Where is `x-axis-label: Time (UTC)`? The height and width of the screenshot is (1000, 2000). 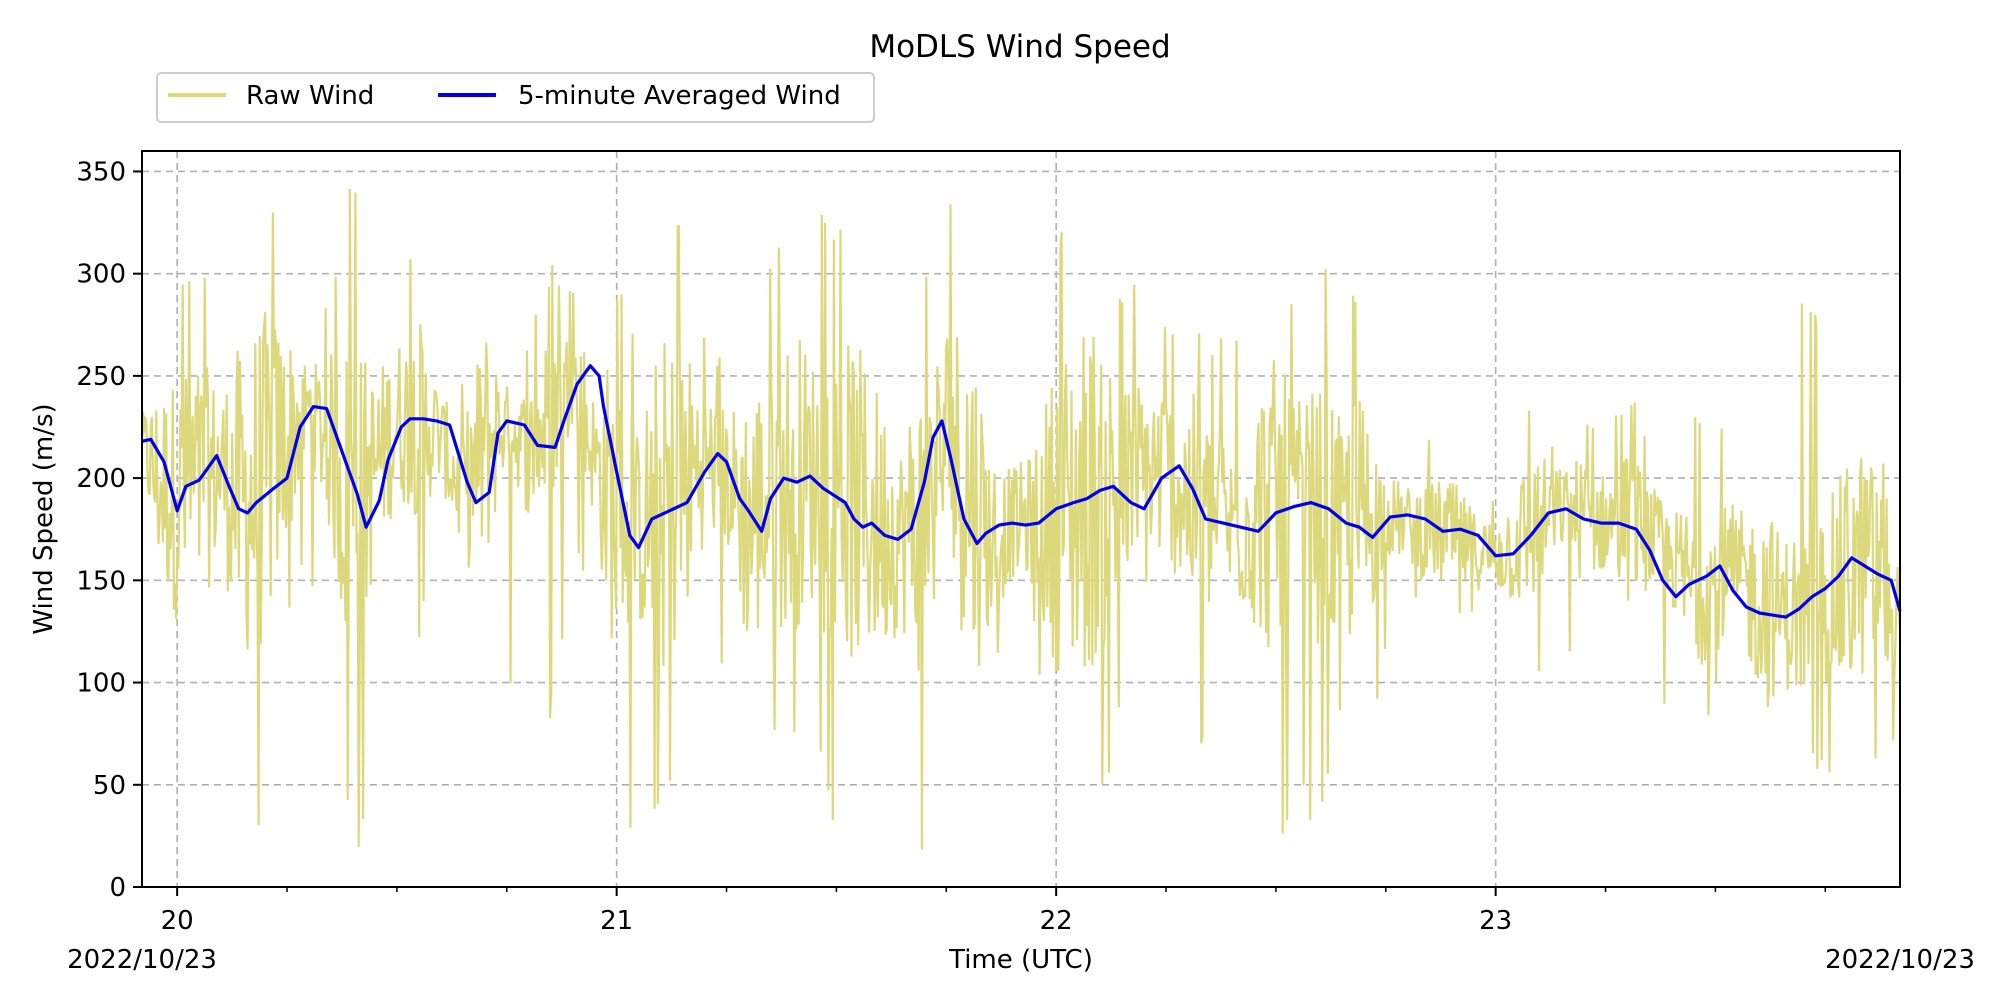
x-axis-label: Time (UTC) is located at coordinates (1020, 960).